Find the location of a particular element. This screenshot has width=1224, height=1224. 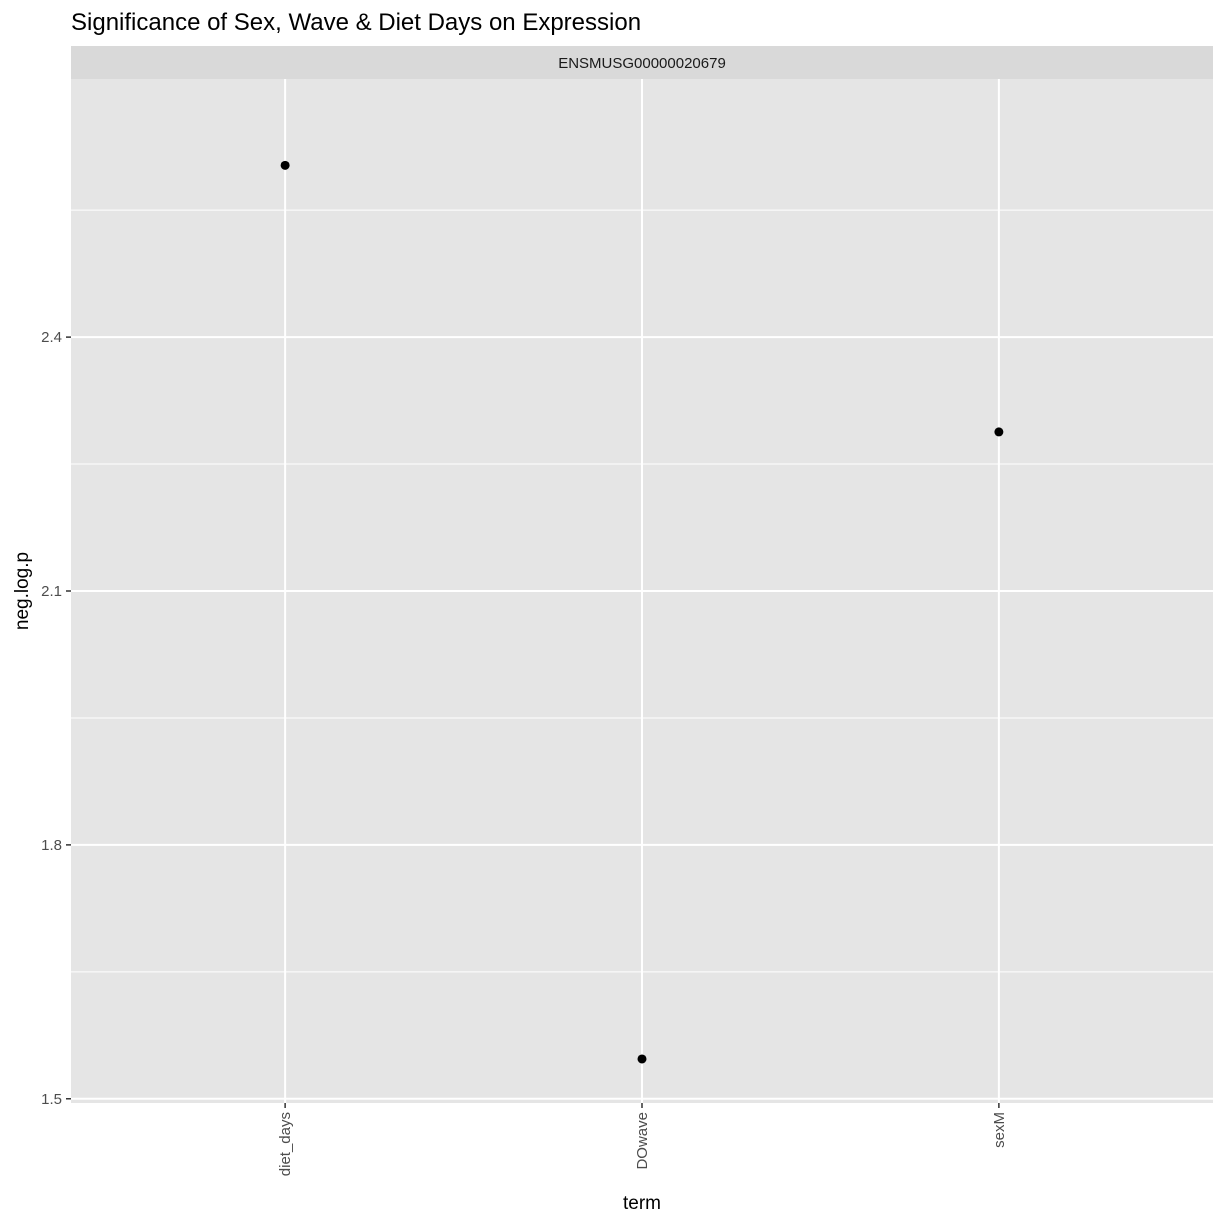

y-tick-label-3: 2.4 is located at coordinates (51, 337).